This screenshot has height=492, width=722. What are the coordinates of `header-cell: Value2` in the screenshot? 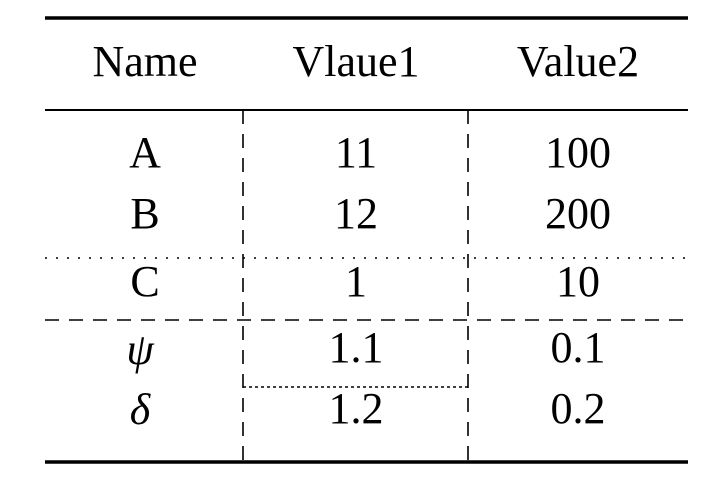 It's located at (578, 61).